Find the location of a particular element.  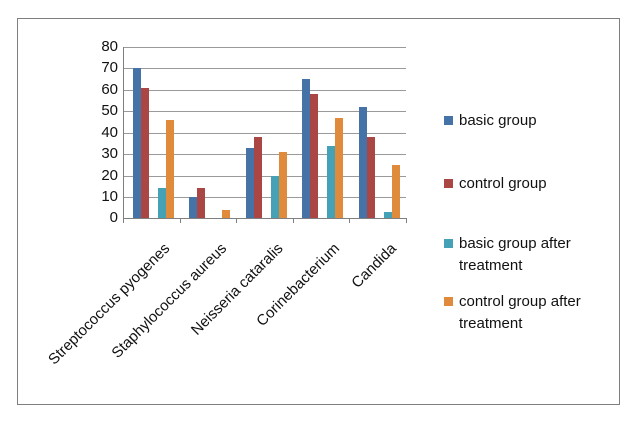

y-tick-label-0: 0 is located at coordinates (113, 218).